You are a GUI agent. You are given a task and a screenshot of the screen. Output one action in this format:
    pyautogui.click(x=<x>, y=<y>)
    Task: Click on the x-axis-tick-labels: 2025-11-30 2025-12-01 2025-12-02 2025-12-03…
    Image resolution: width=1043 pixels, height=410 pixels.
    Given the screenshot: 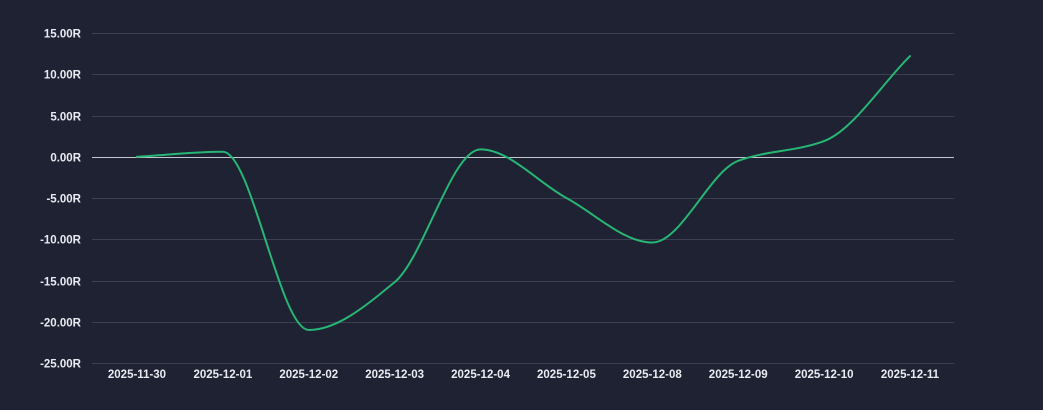 What is the action you would take?
    pyautogui.click(x=524, y=375)
    